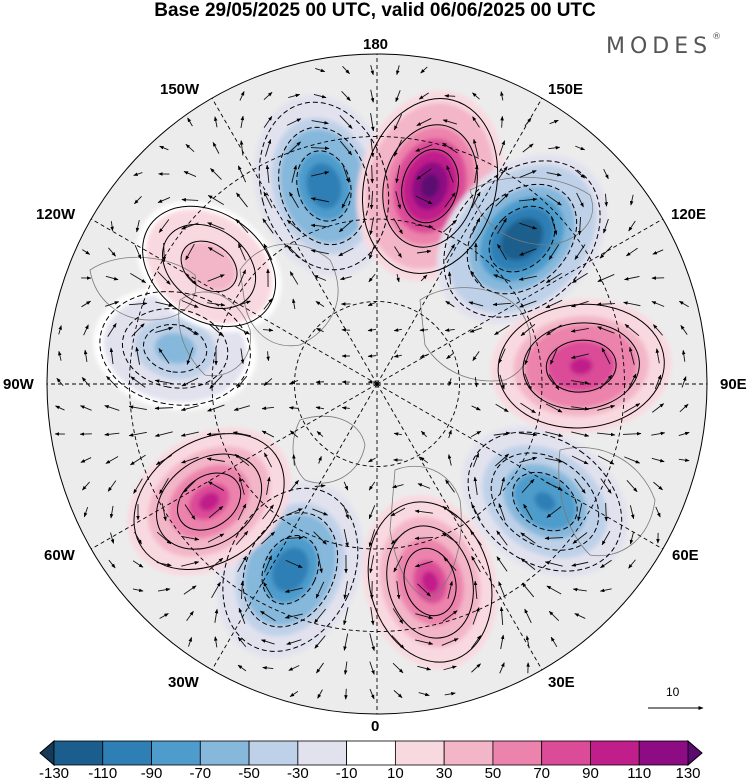  Describe the element at coordinates (673, 692) in the screenshot. I see `vector-scale-label: 10` at that location.